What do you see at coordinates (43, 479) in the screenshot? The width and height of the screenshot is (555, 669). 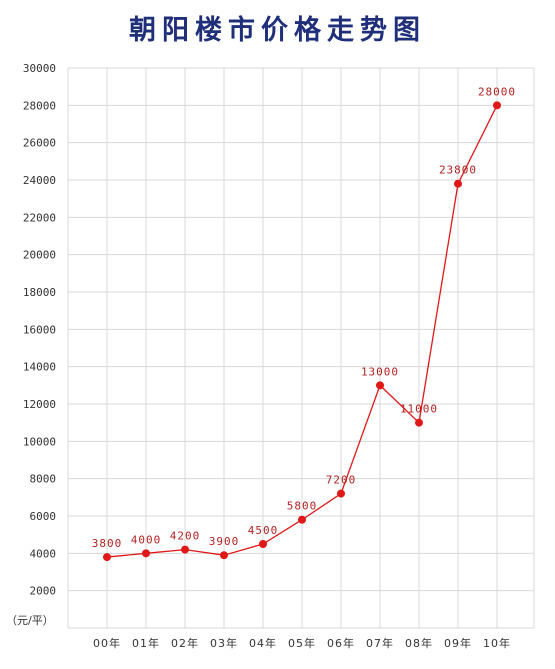 I see `y-tick-label: 8000` at bounding box center [43, 479].